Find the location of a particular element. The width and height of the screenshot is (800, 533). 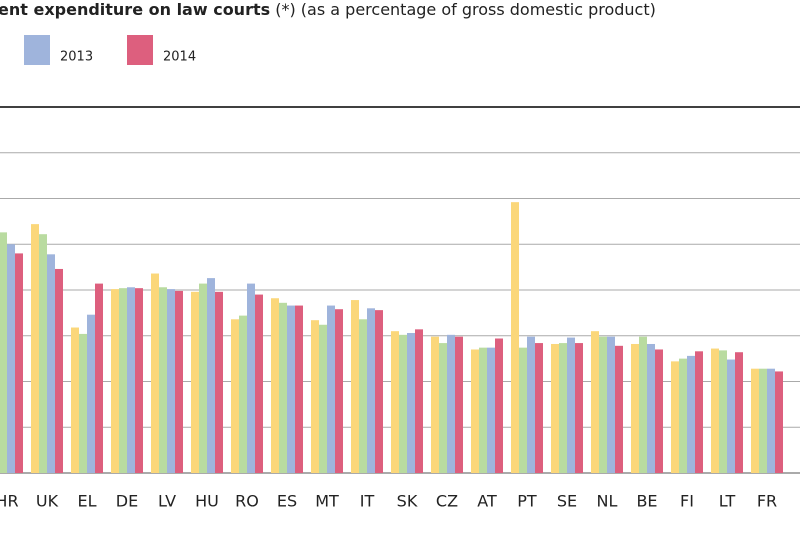

x-tick-label: NL is located at coordinates (607, 501).